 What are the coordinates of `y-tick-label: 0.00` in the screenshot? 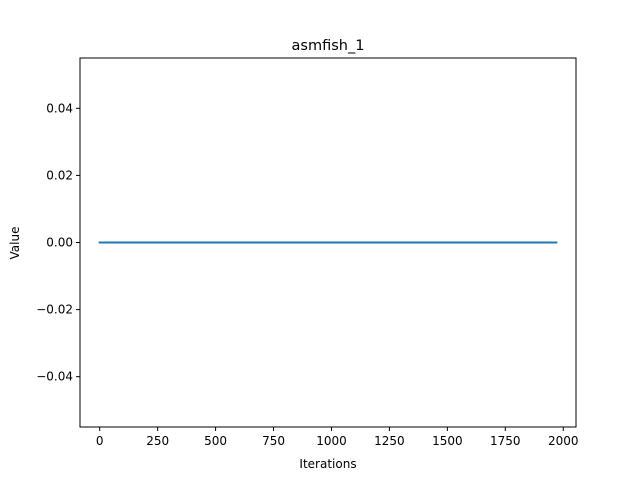 It's located at (59, 243).